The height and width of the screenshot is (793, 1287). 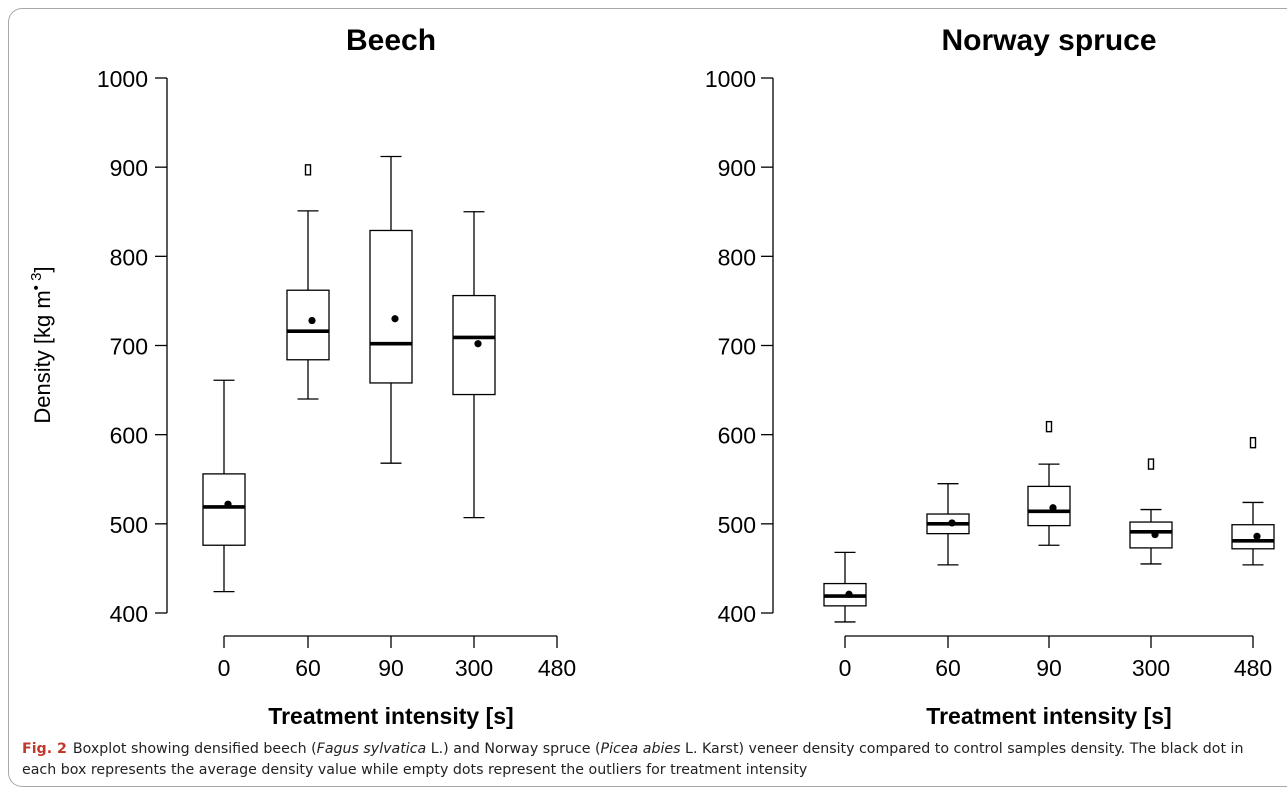 I want to click on caption-part: L.) and Norway spruce (, so click(x=513, y=749).